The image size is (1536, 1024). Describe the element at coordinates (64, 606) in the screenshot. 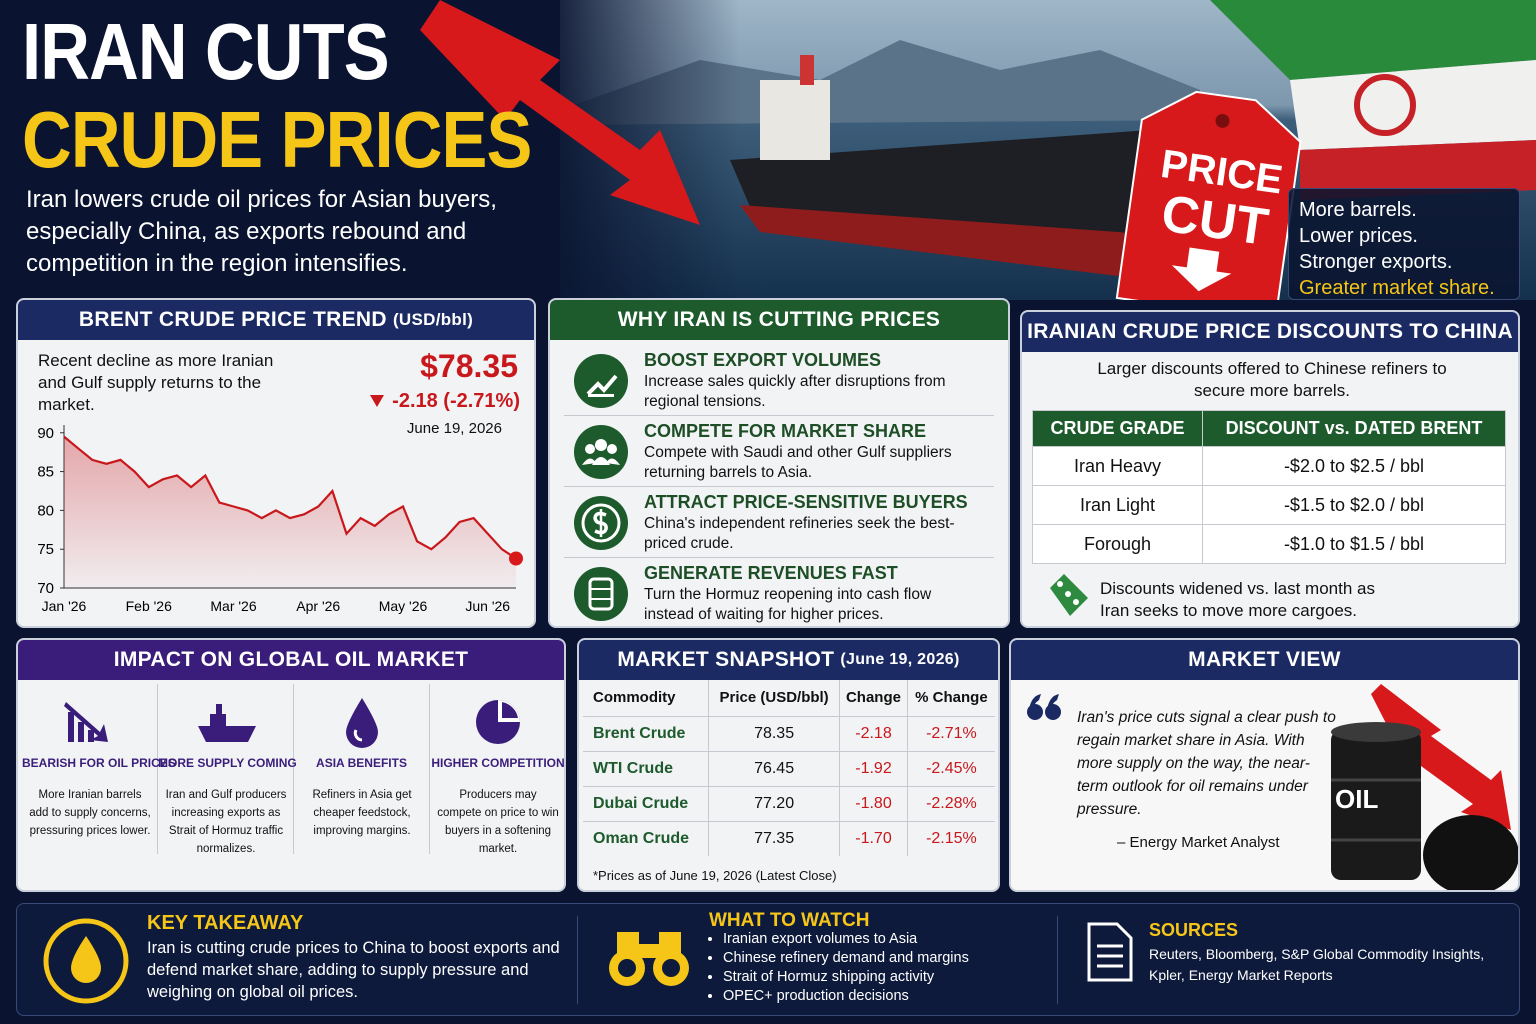

I see `x-tick-label: Jan '26` at that location.